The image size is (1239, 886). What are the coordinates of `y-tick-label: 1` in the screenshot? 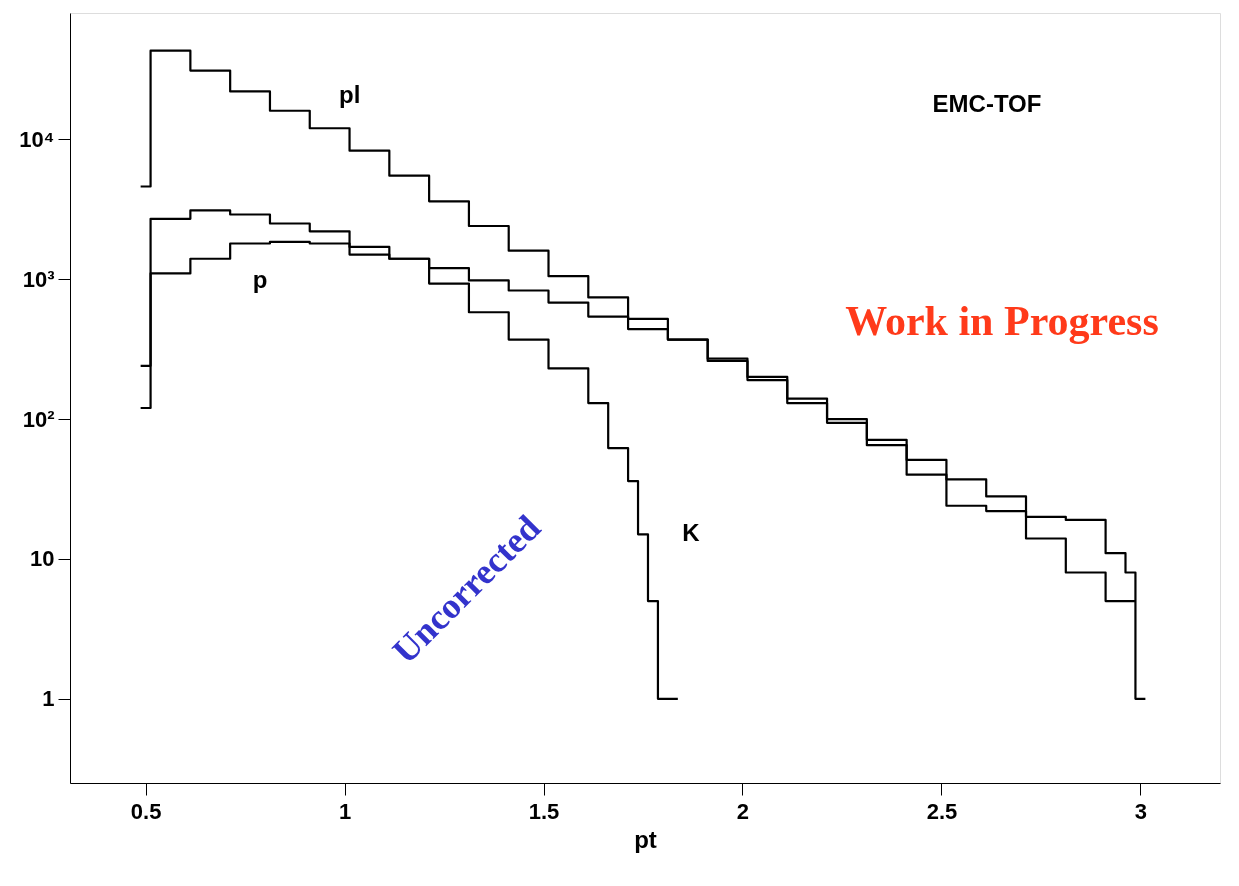 It's located at (48, 699).